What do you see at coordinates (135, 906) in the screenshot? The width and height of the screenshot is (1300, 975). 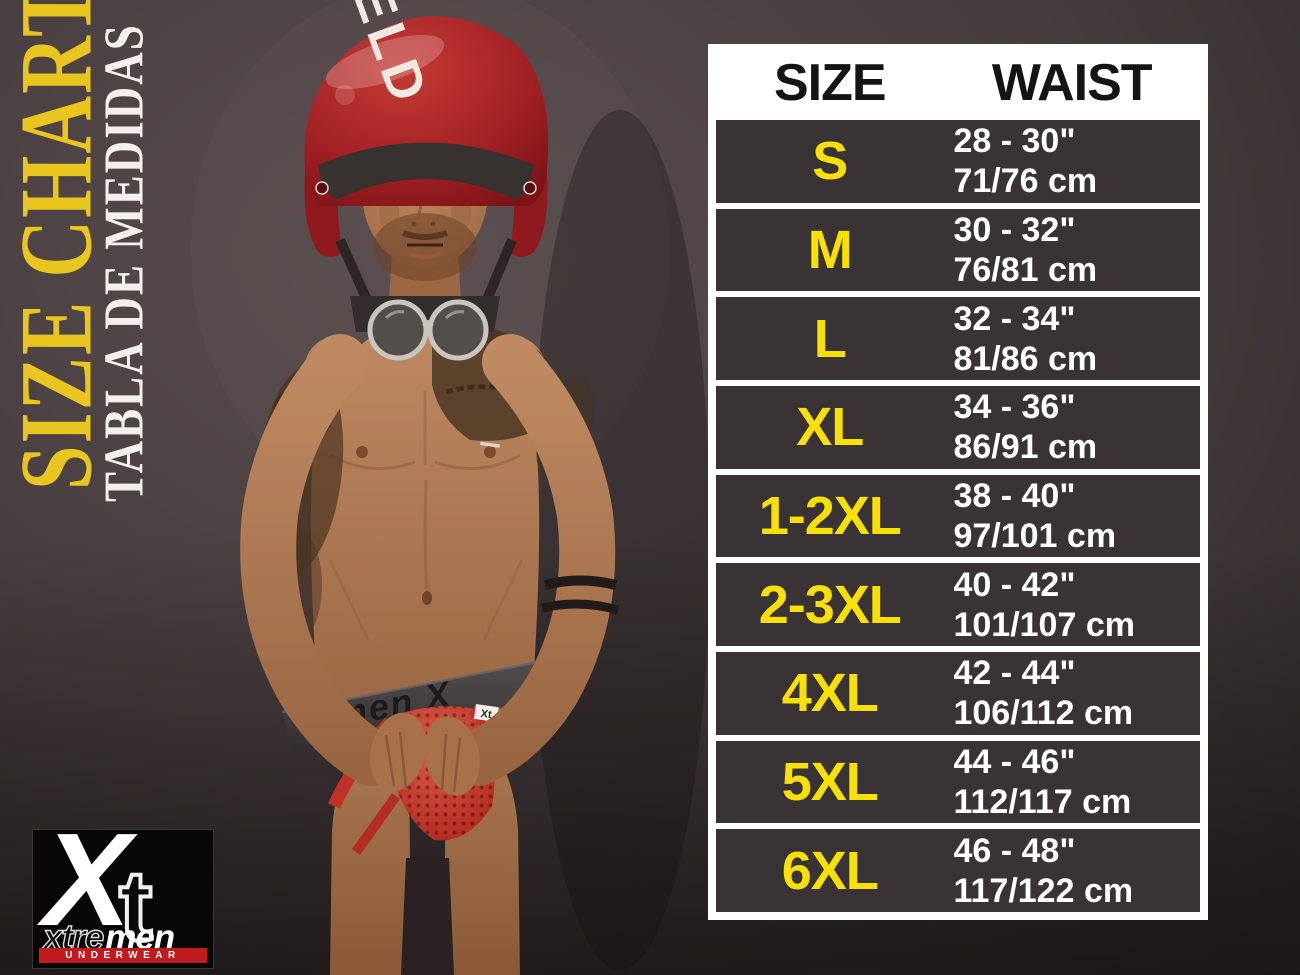 I see `logo-monogram-t: t` at bounding box center [135, 906].